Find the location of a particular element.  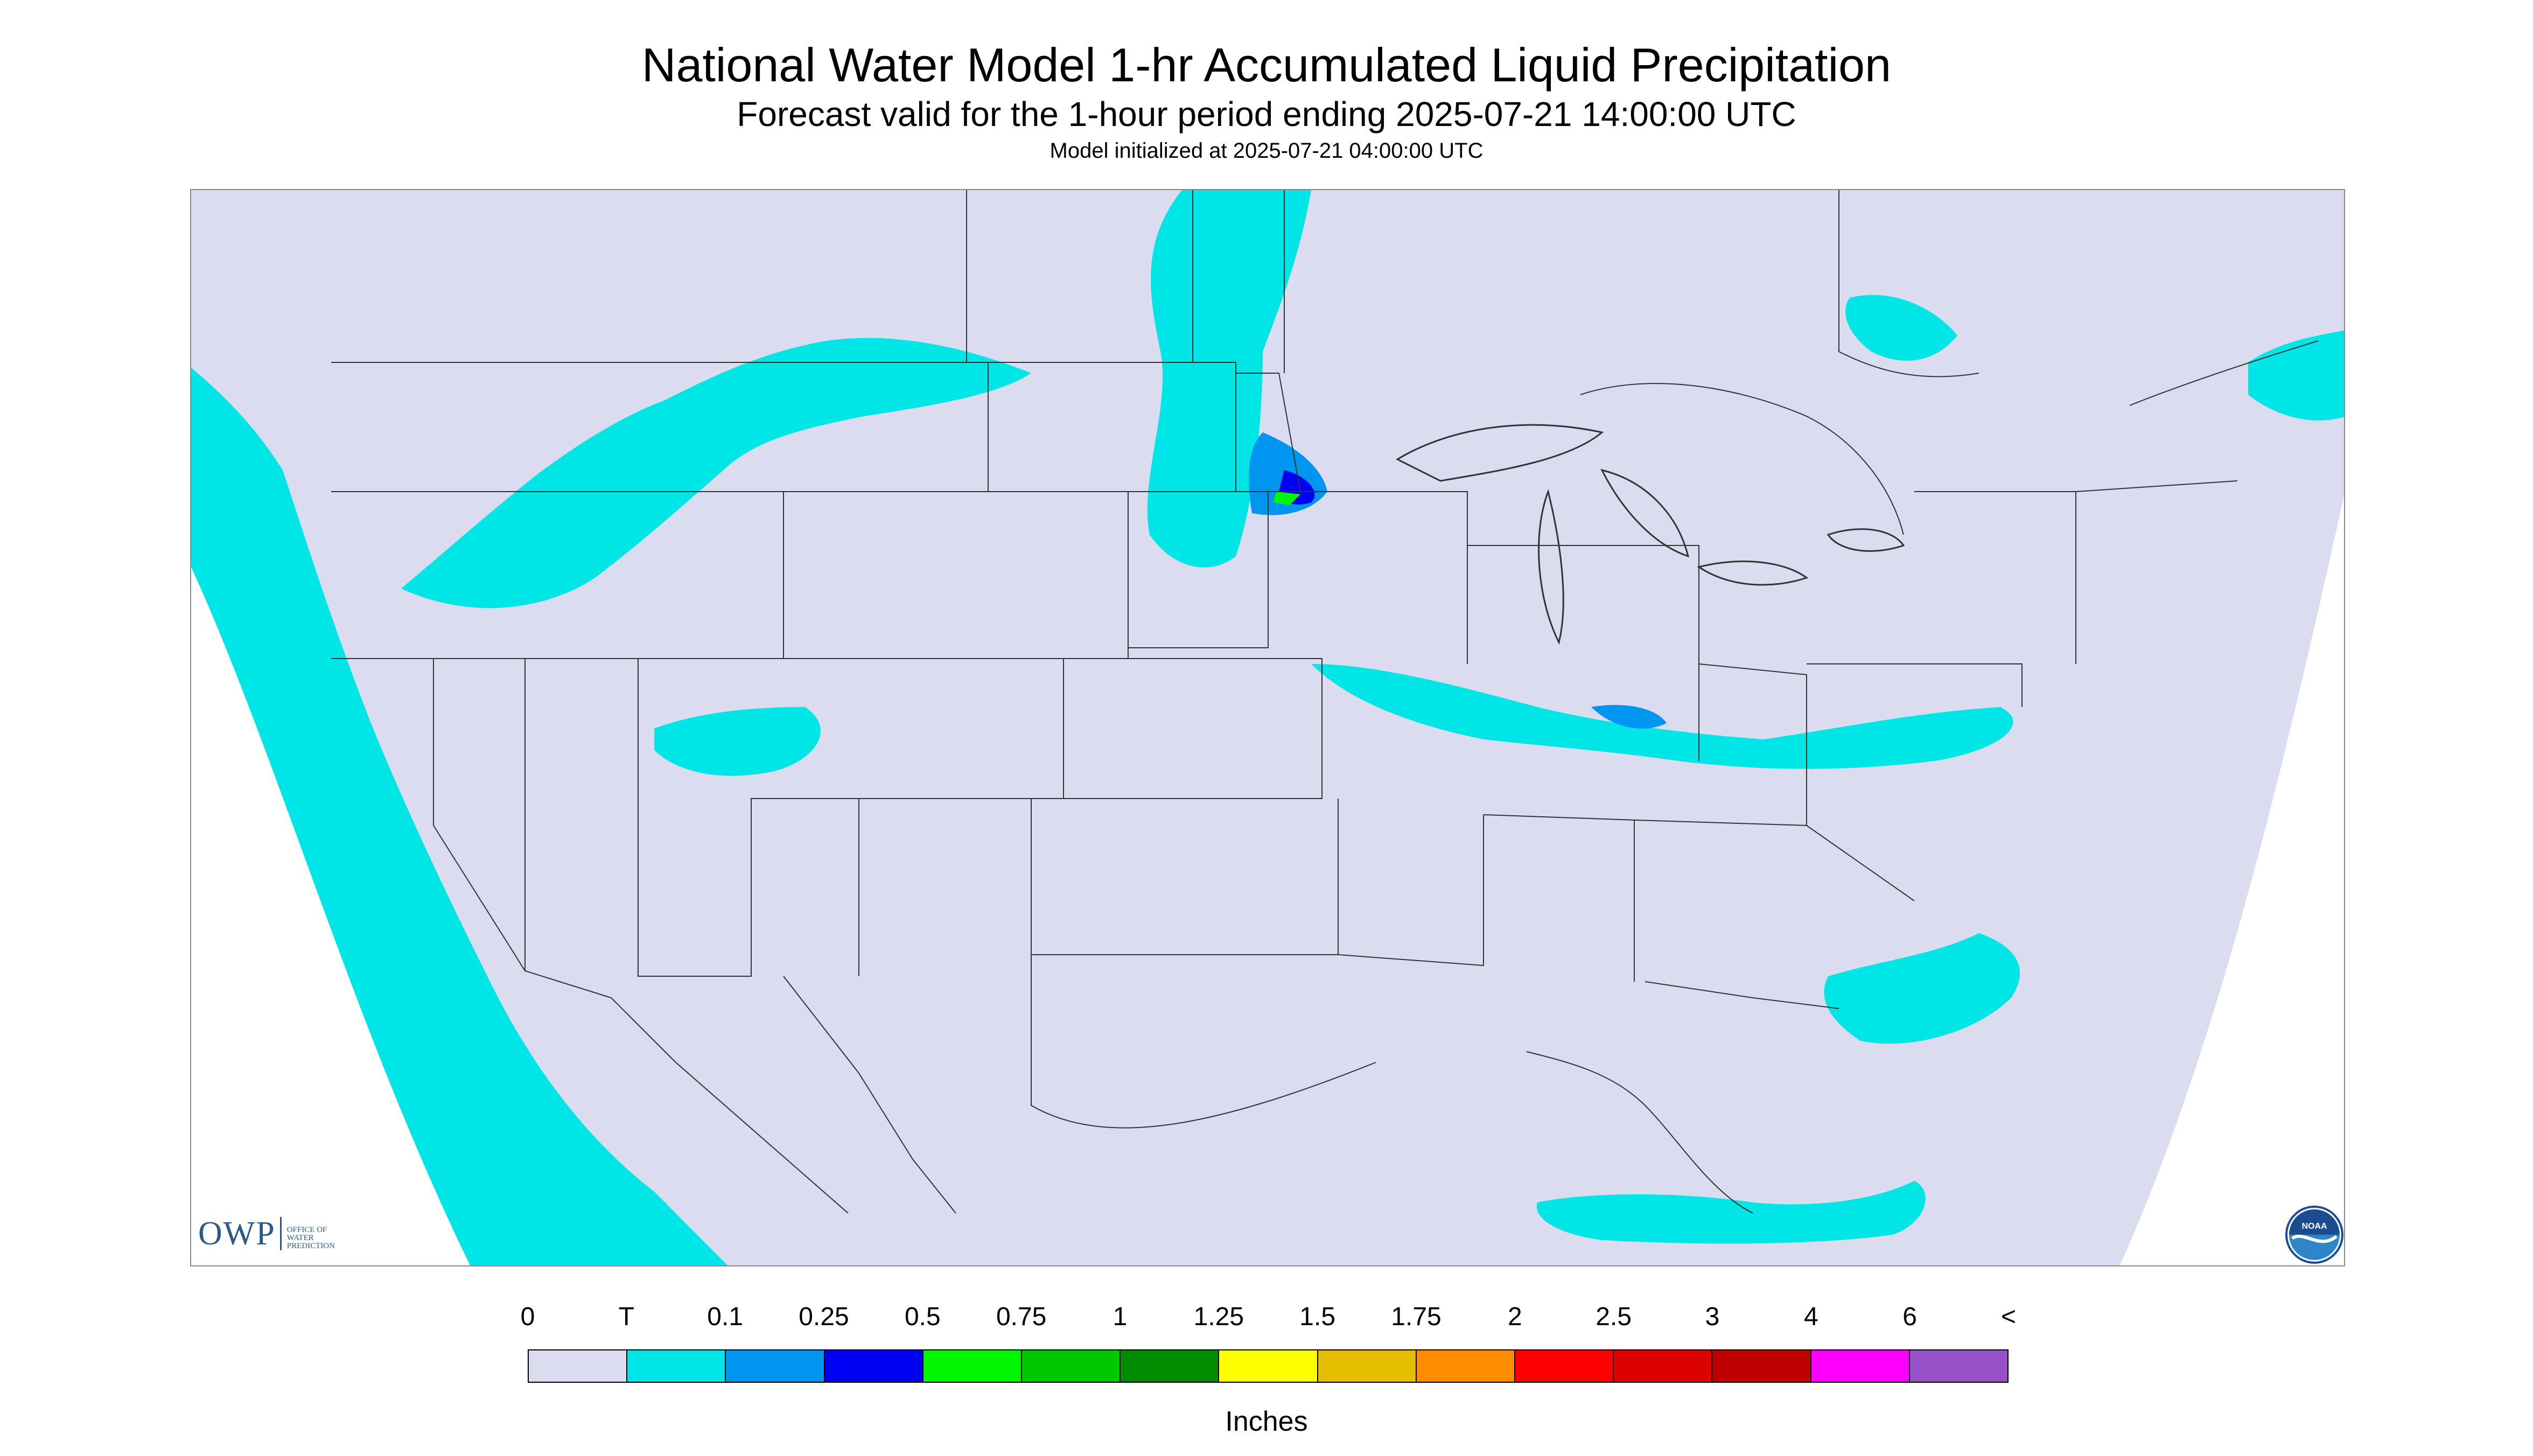

legend-tick-label: 0.1 is located at coordinates (725, 1317).